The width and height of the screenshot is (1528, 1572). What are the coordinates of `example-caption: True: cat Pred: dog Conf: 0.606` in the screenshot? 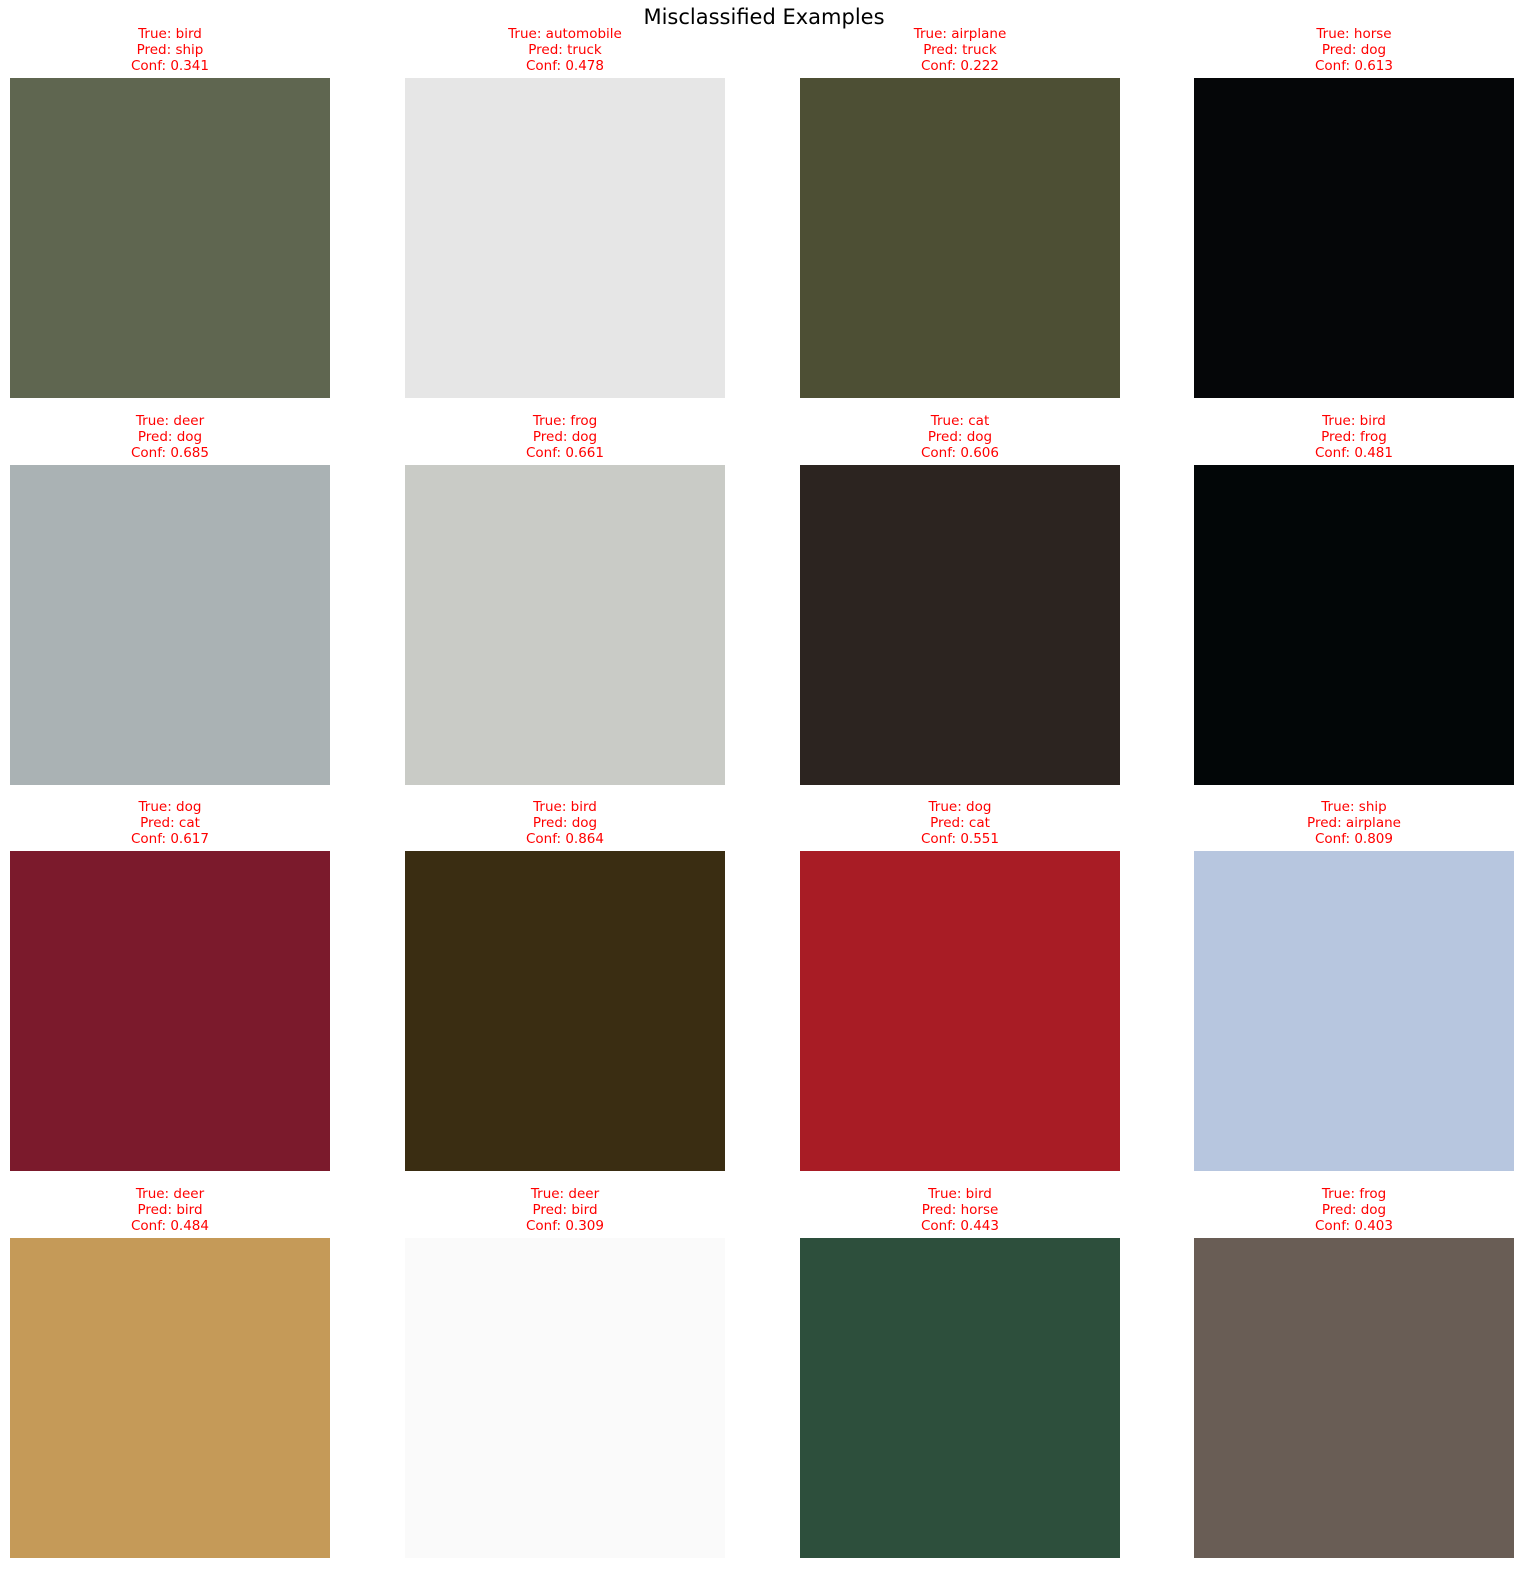 It's located at (960, 437).